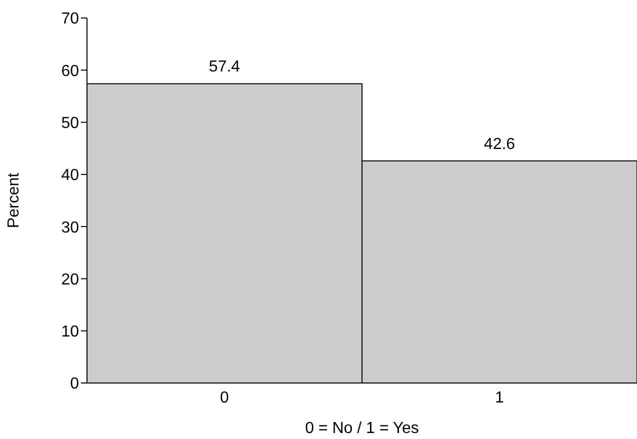 The image size is (637, 439). What do you see at coordinates (362, 428) in the screenshot?
I see `x-axis-title: 0 = No / 1 = Yes` at bounding box center [362, 428].